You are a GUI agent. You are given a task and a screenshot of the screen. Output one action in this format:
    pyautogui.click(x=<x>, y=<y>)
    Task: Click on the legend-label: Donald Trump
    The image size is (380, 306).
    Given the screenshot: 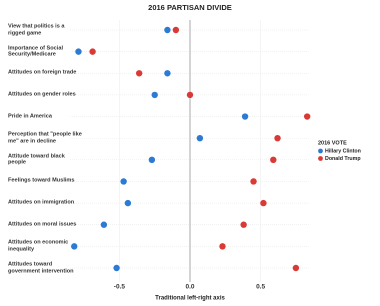 What is the action you would take?
    pyautogui.click(x=343, y=159)
    